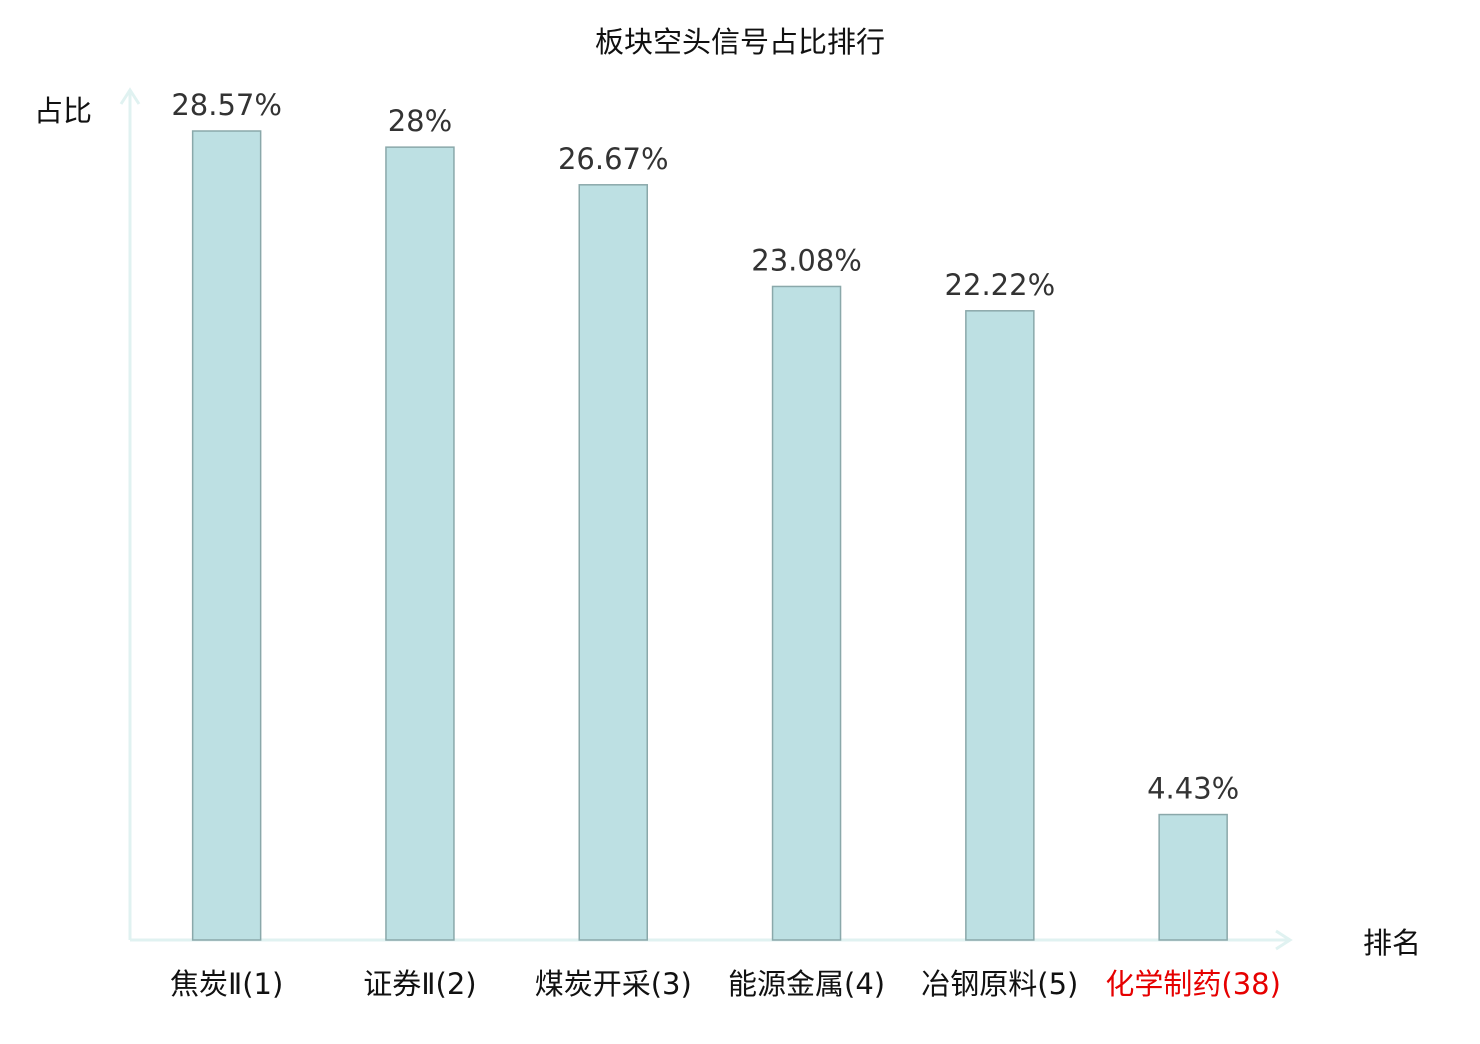 The height and width of the screenshot is (1044, 1480). Describe the element at coordinates (419, 984) in the screenshot. I see `x-tick-label: 证券Ⅱ(2)` at that location.